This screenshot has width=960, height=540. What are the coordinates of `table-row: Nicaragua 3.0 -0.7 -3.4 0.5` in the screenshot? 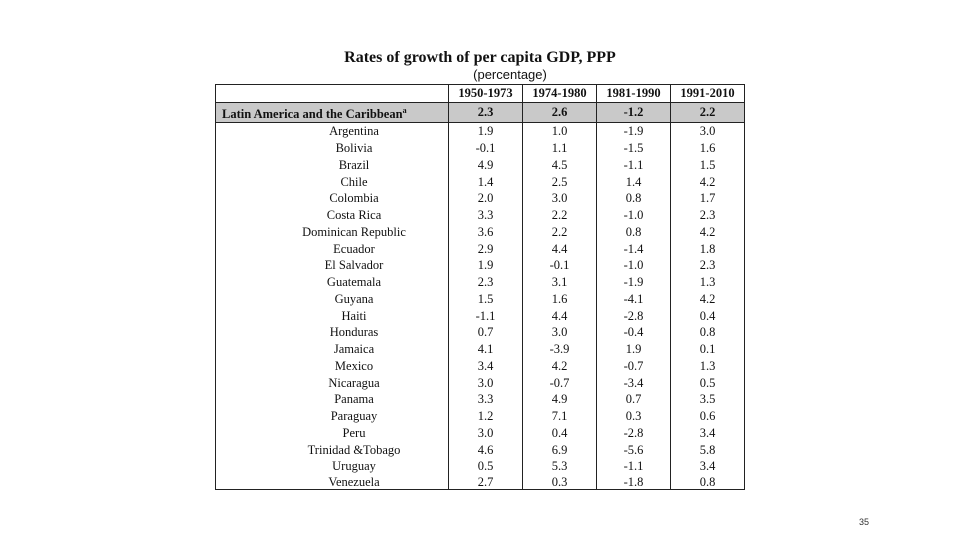 It's located at (480, 382).